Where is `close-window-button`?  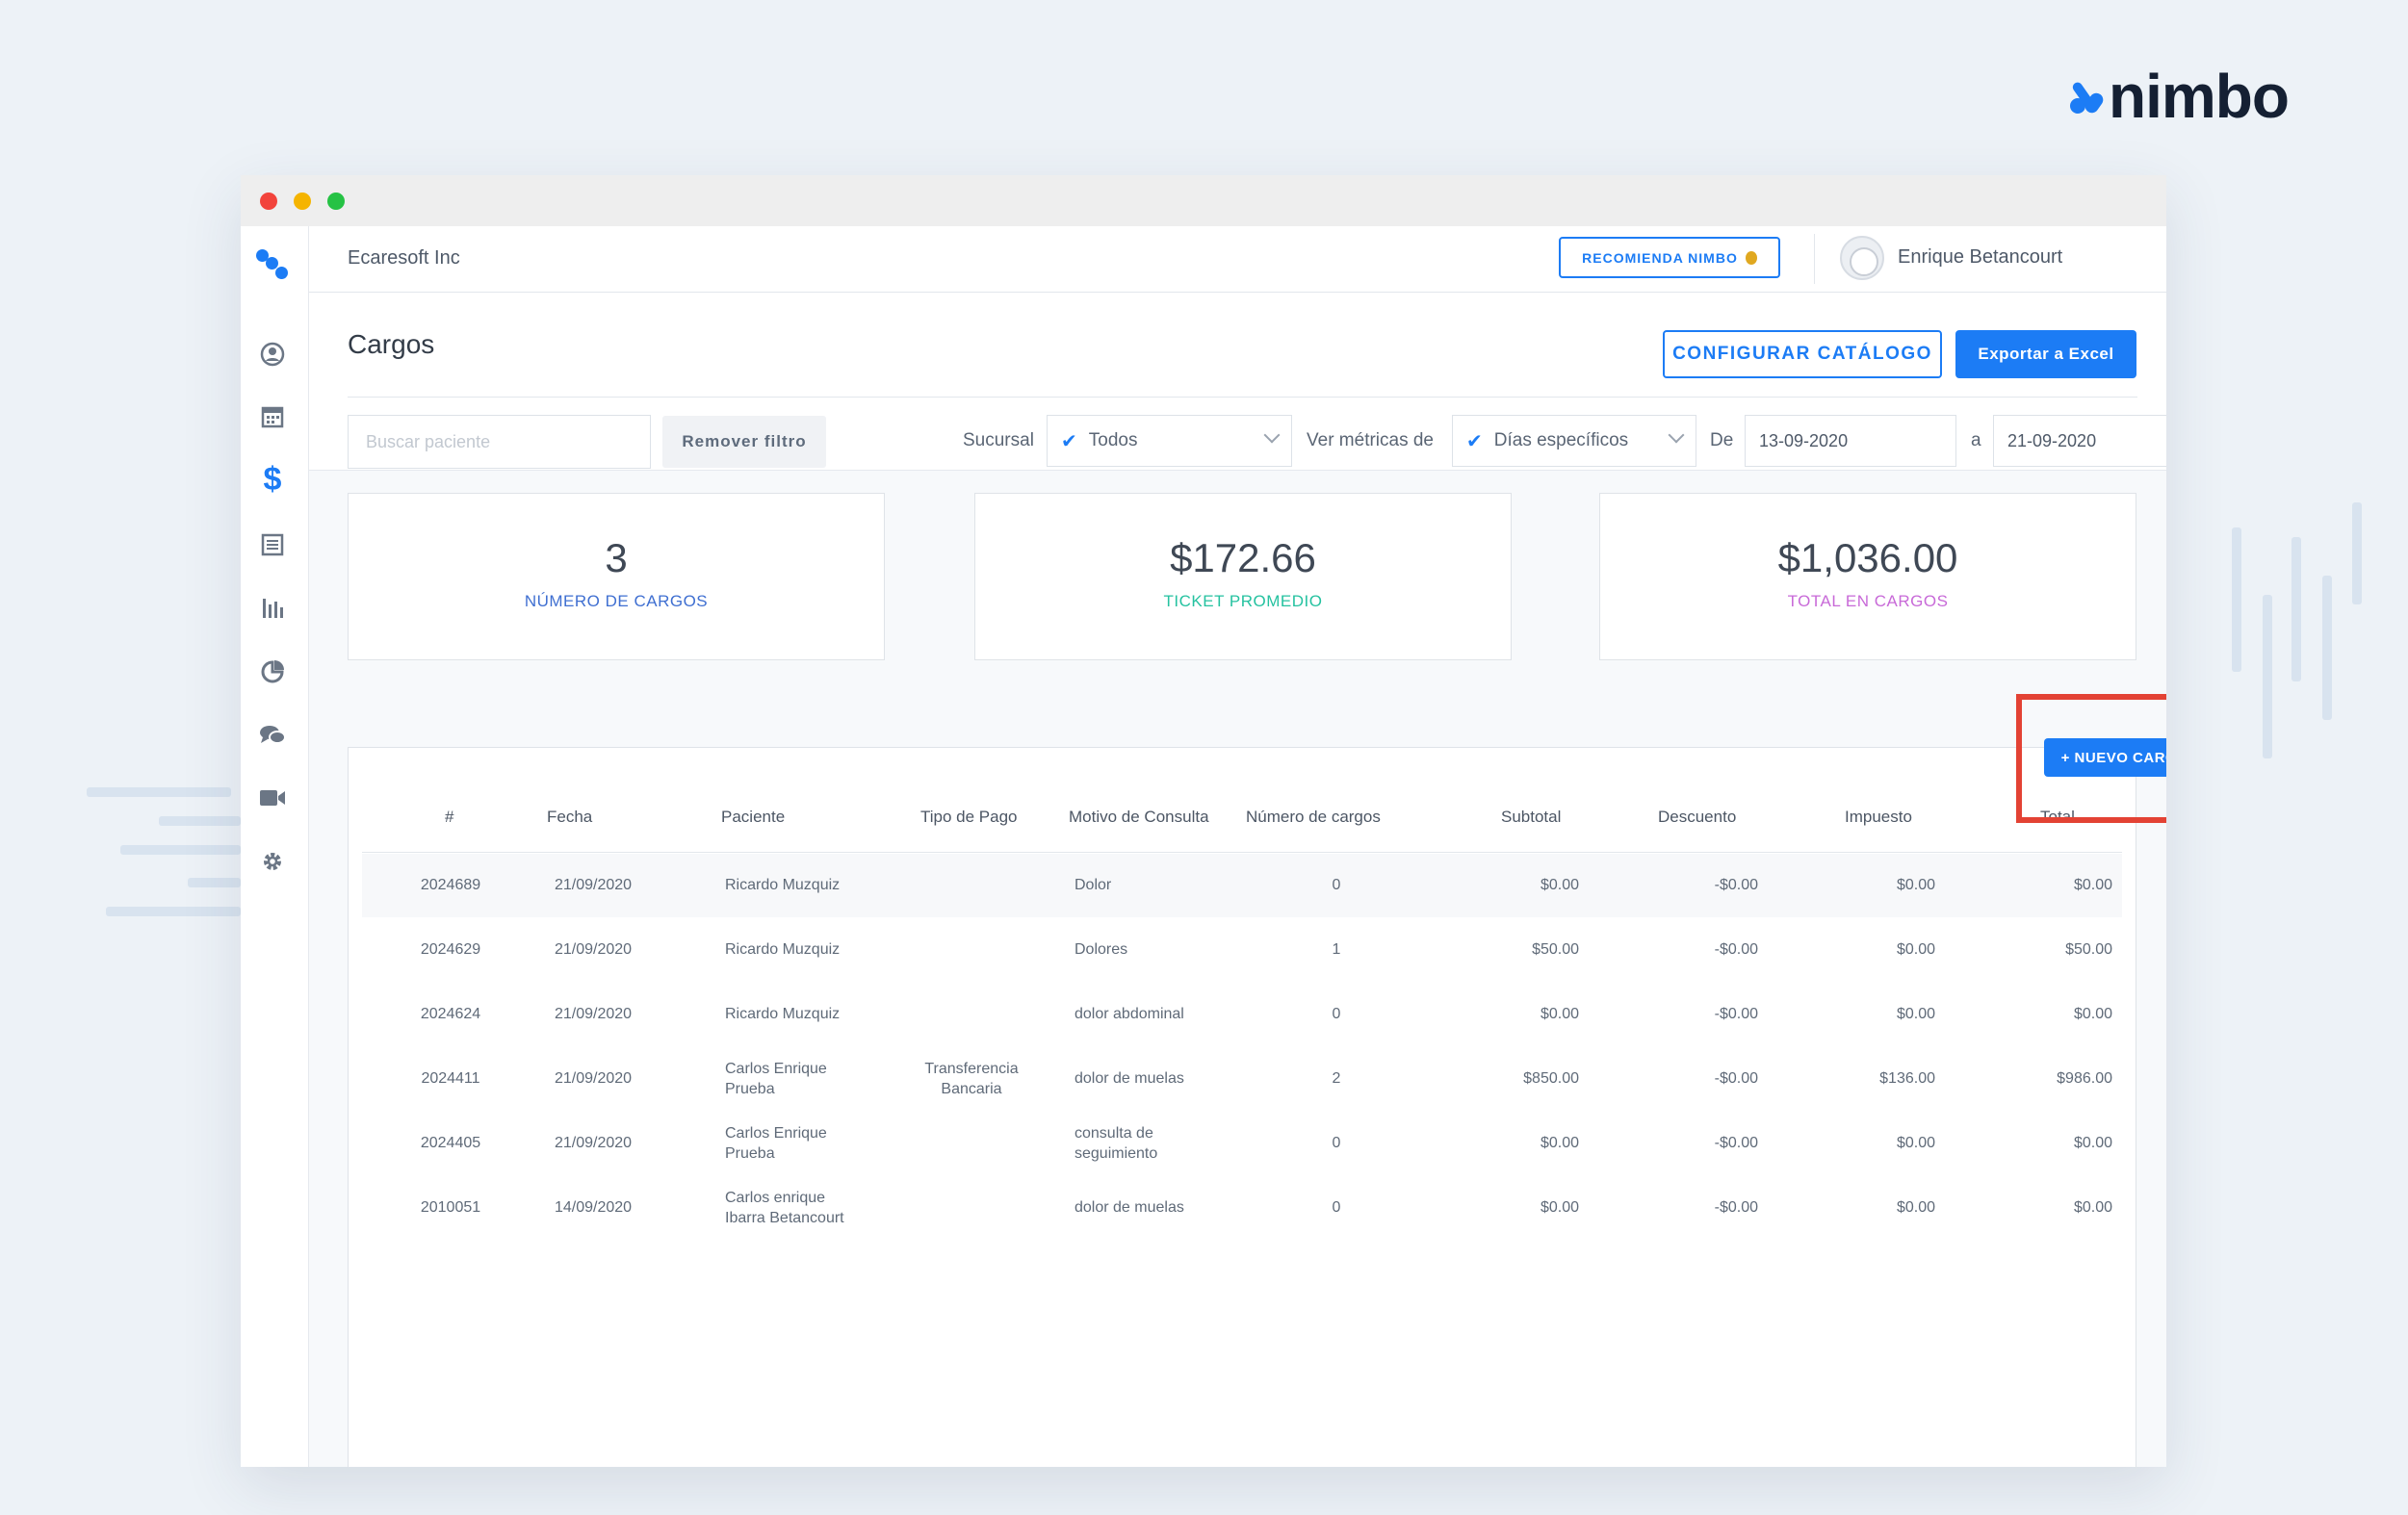
close-window-button is located at coordinates (268, 201).